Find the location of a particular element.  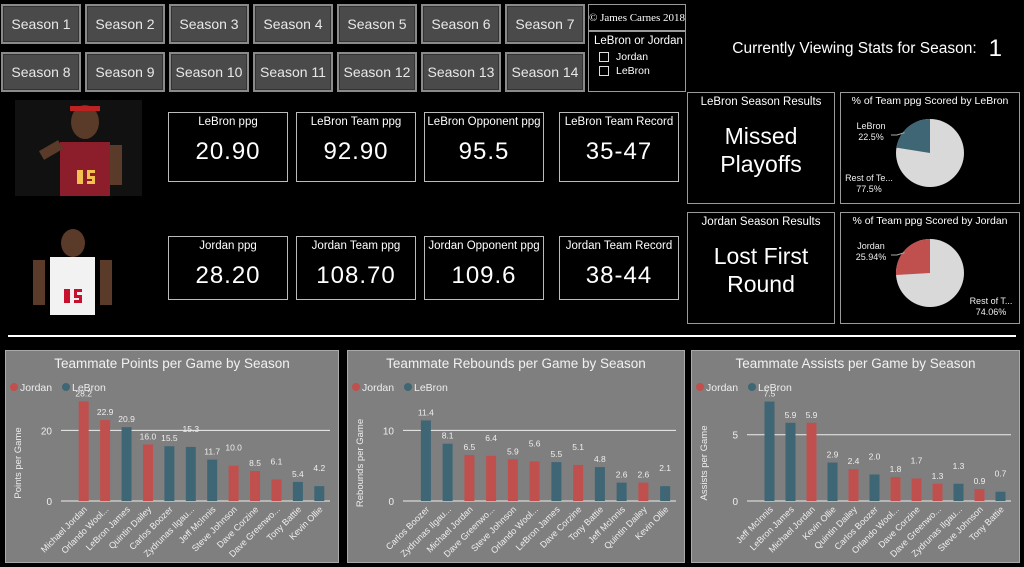

checkbox-lebron: LeBron is located at coordinates (642, 71).